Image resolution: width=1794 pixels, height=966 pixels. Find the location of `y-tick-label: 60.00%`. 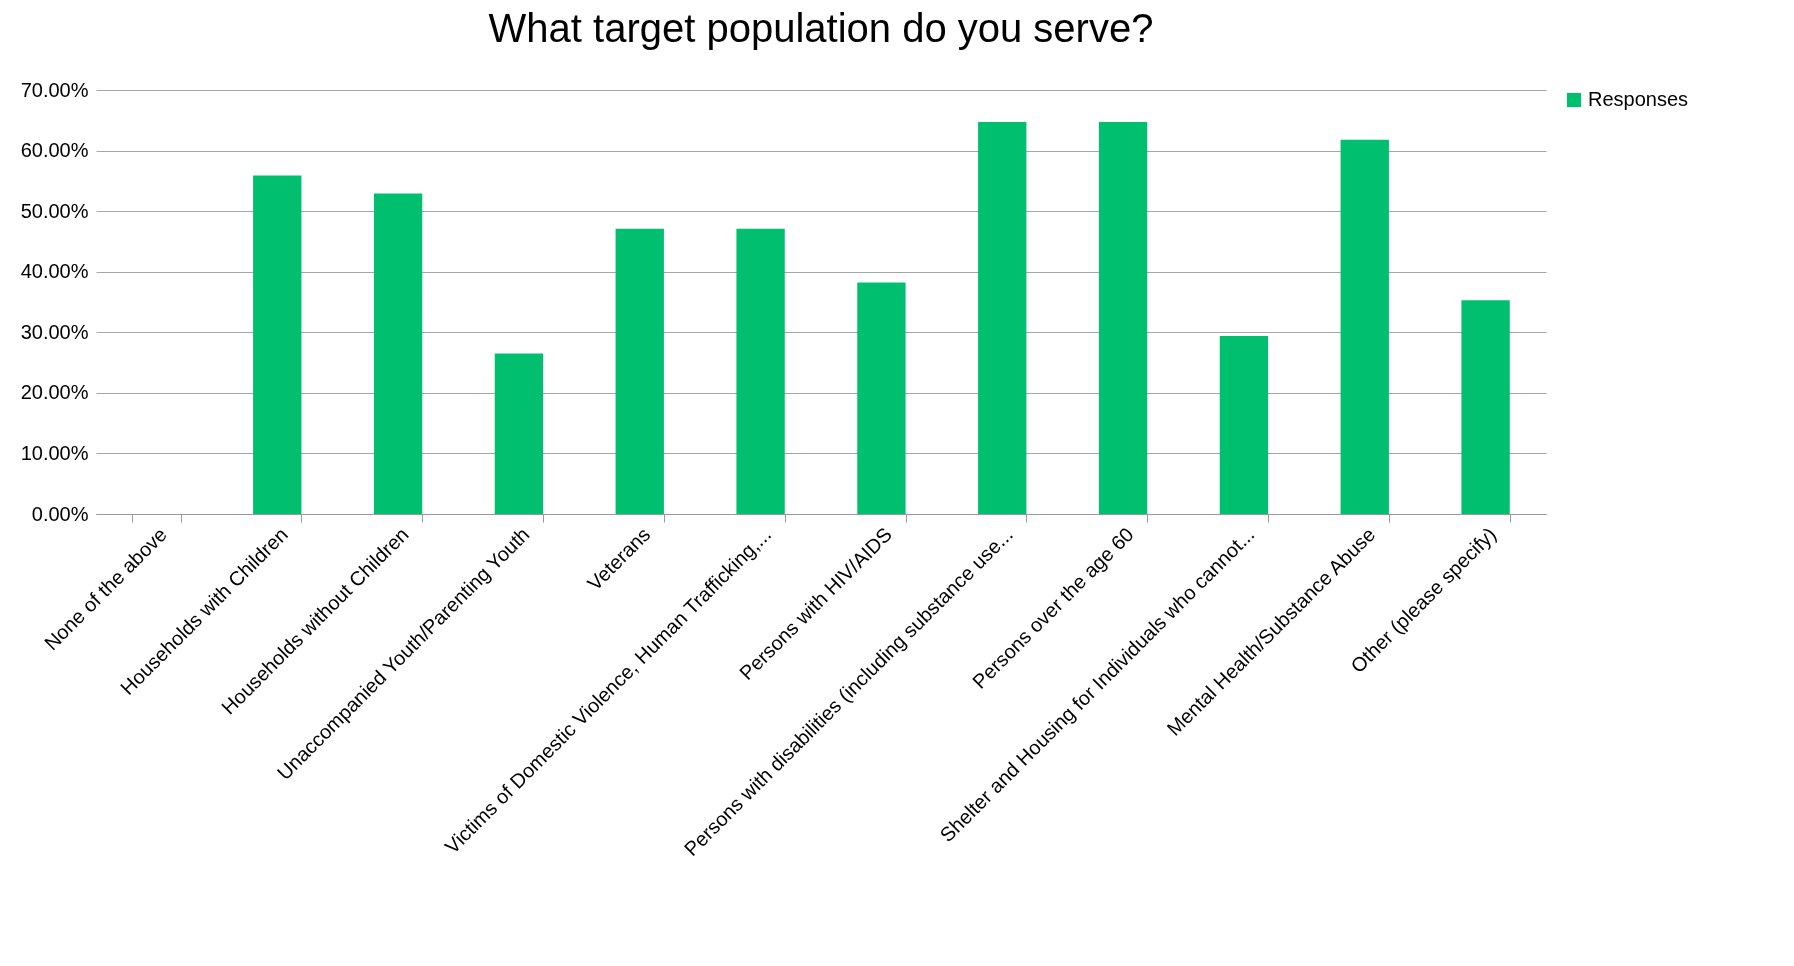

y-tick-label: 60.00% is located at coordinates (54, 150).